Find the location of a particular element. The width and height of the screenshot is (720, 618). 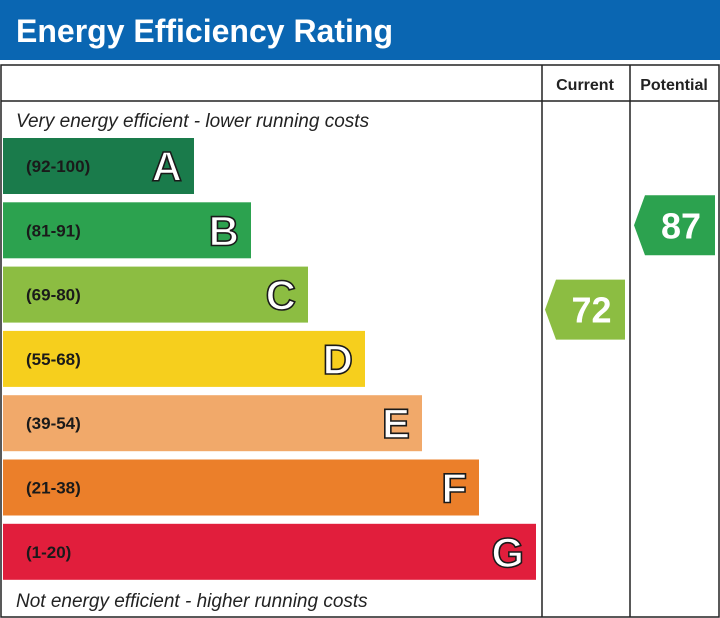

band-d-bar is located at coordinates (184, 358).